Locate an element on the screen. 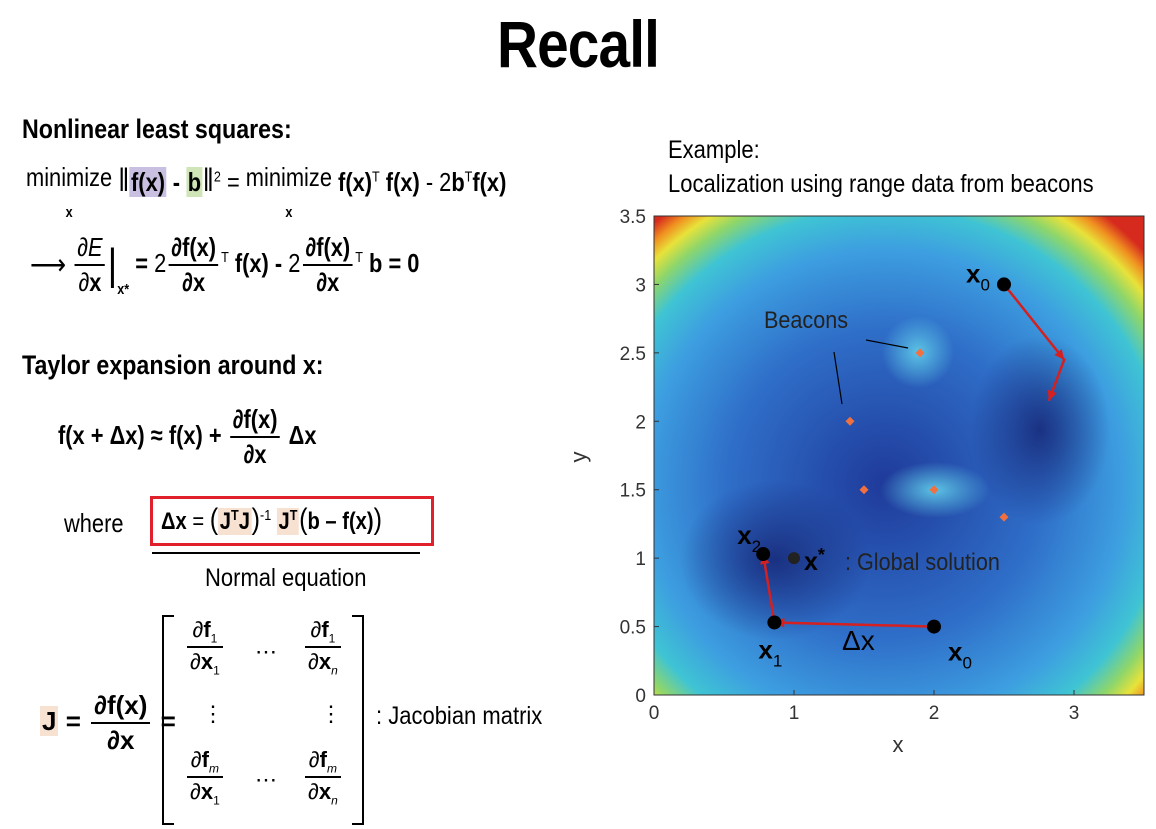 The height and width of the screenshot is (829, 1156). y-tick-label: 0 is located at coordinates (640, 696).